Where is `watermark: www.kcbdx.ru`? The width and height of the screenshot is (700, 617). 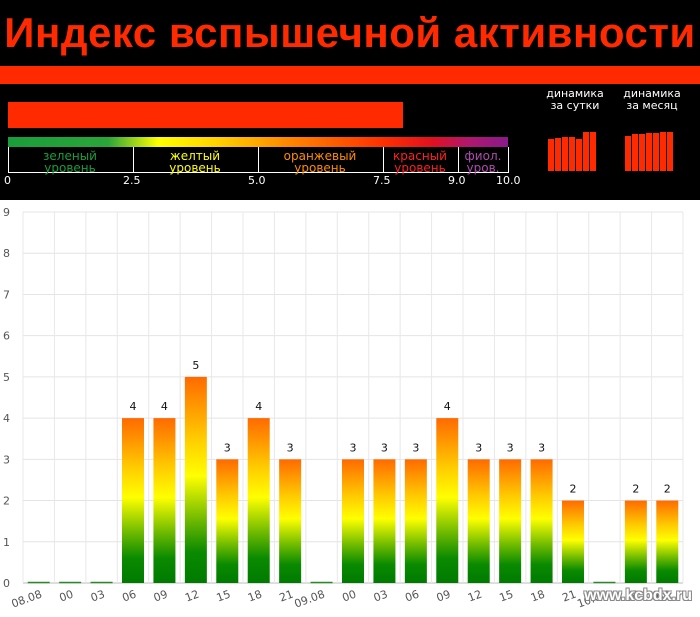 watermark: www.kcbdx.ru is located at coordinates (638, 595).